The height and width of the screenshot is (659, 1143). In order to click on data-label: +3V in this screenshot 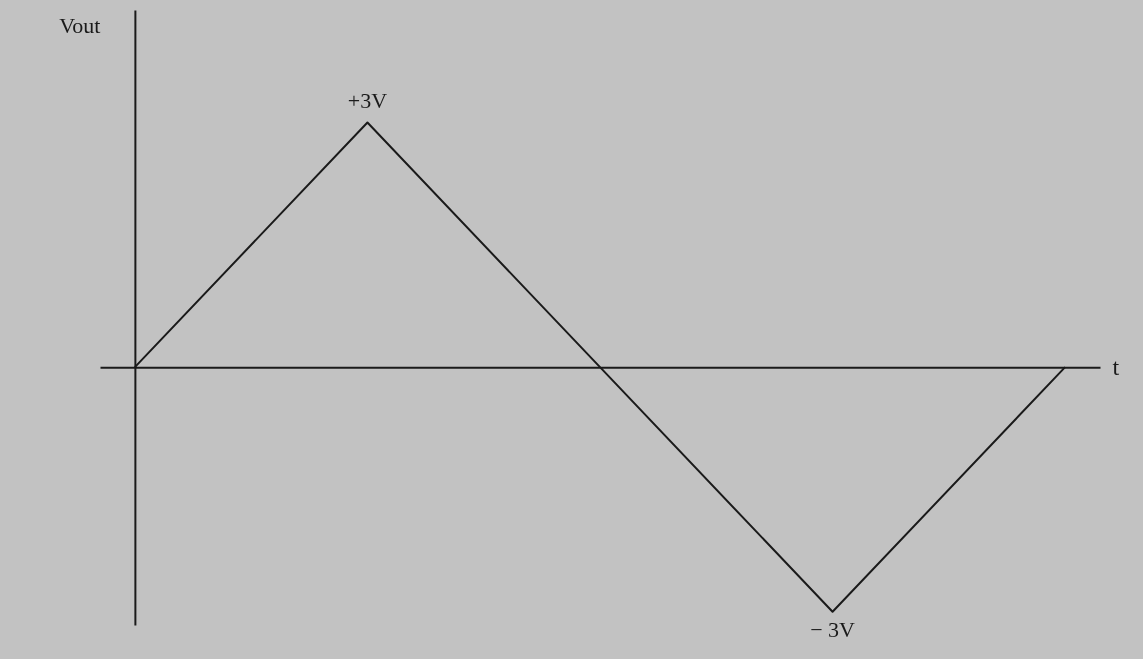, I will do `click(367, 100)`.